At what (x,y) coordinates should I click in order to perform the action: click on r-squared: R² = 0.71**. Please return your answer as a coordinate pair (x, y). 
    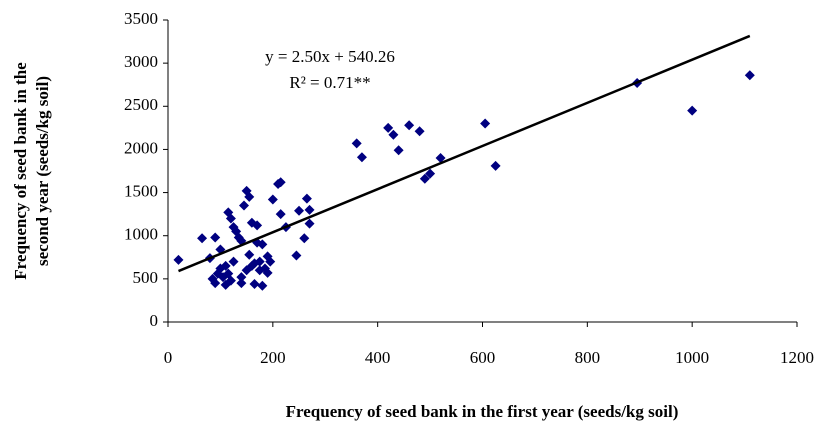
    Looking at the image, I should click on (329, 82).